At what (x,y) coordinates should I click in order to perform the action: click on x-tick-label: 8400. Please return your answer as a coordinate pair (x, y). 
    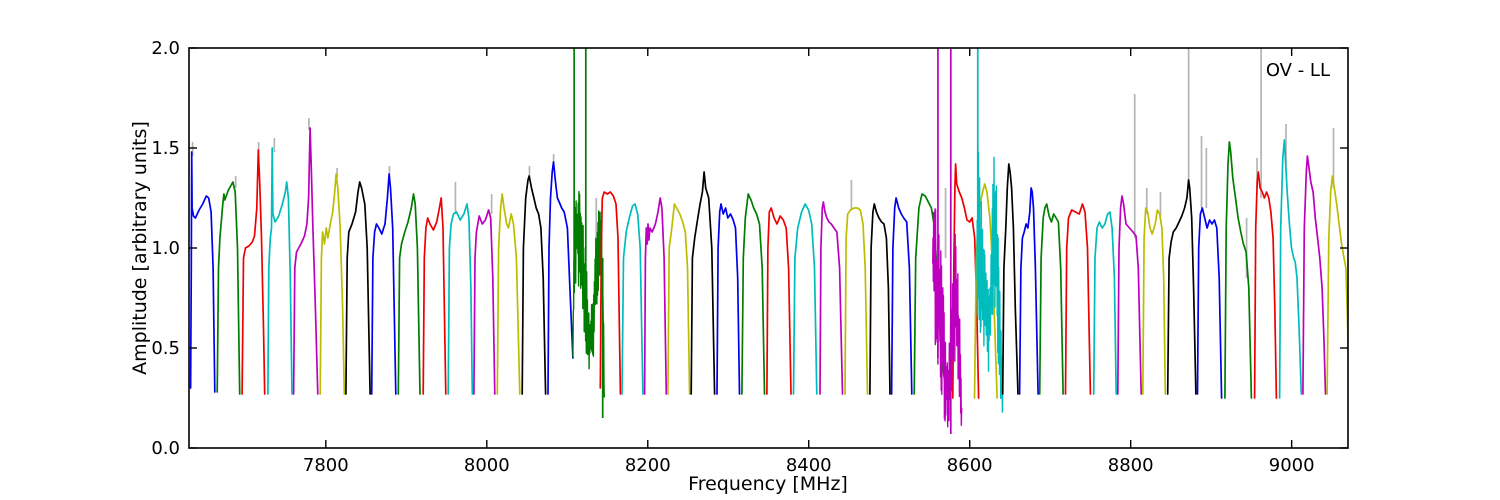
    Looking at the image, I should click on (809, 465).